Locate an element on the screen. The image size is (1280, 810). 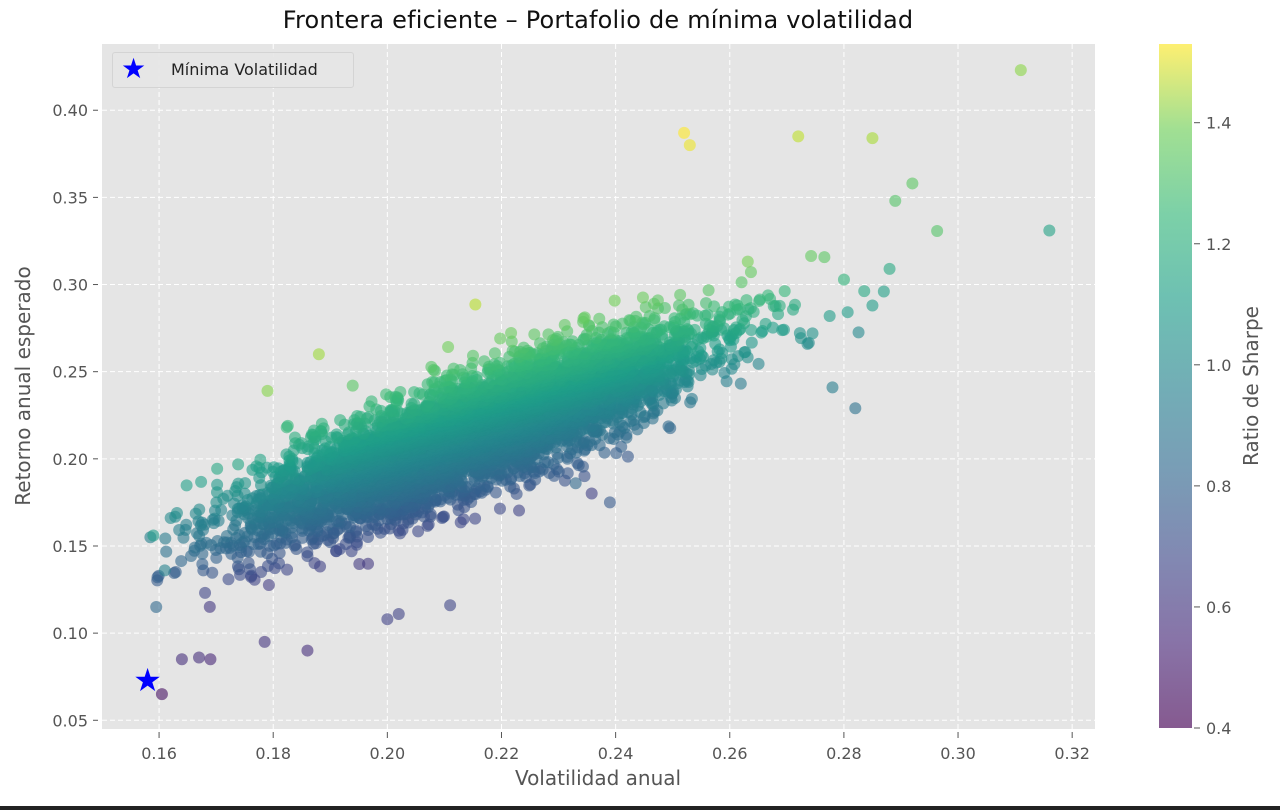
y-tick-label: 0.25 is located at coordinates (70, 372).